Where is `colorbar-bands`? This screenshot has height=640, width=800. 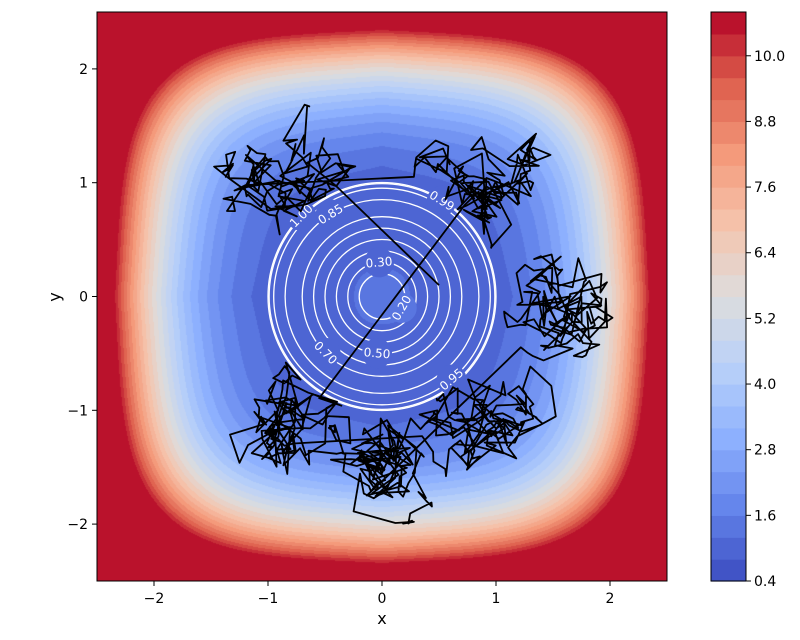
colorbar-bands is located at coordinates (728, 297).